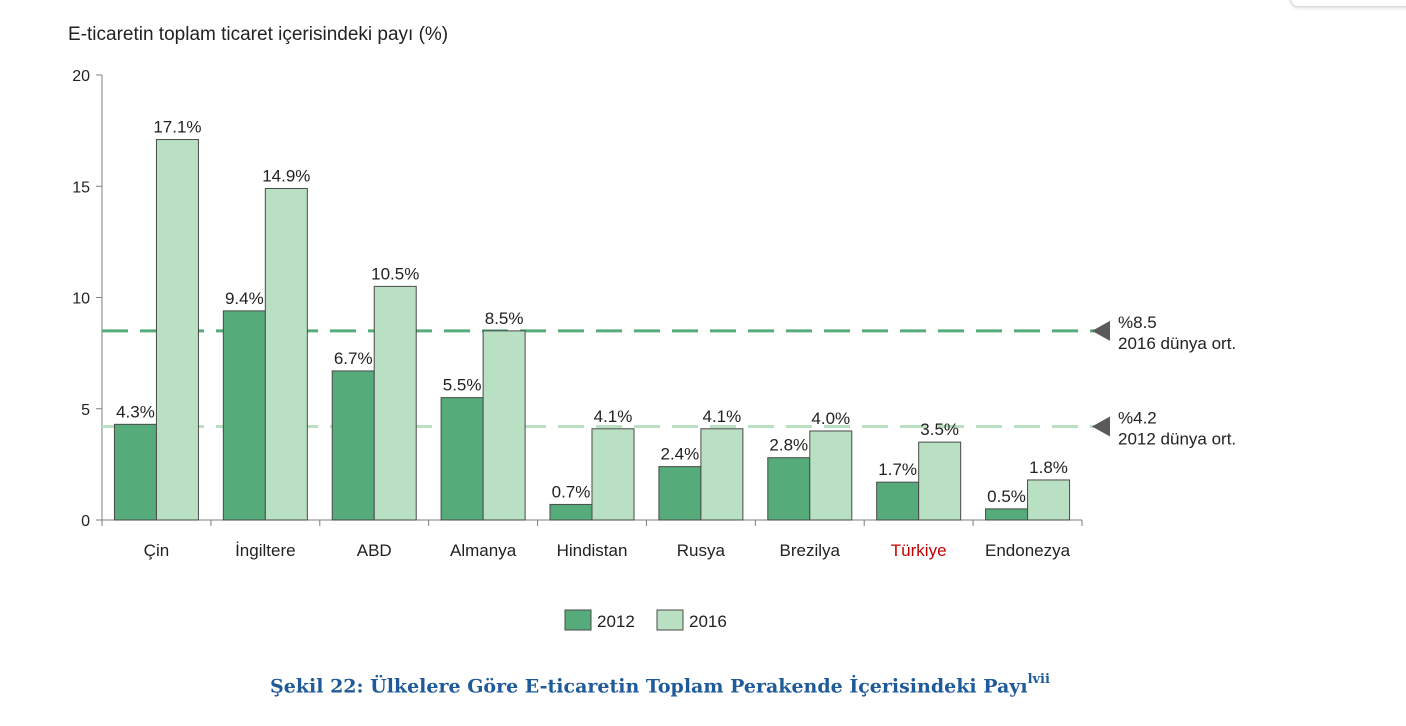  I want to click on data-label: 10.5%, so click(395, 273).